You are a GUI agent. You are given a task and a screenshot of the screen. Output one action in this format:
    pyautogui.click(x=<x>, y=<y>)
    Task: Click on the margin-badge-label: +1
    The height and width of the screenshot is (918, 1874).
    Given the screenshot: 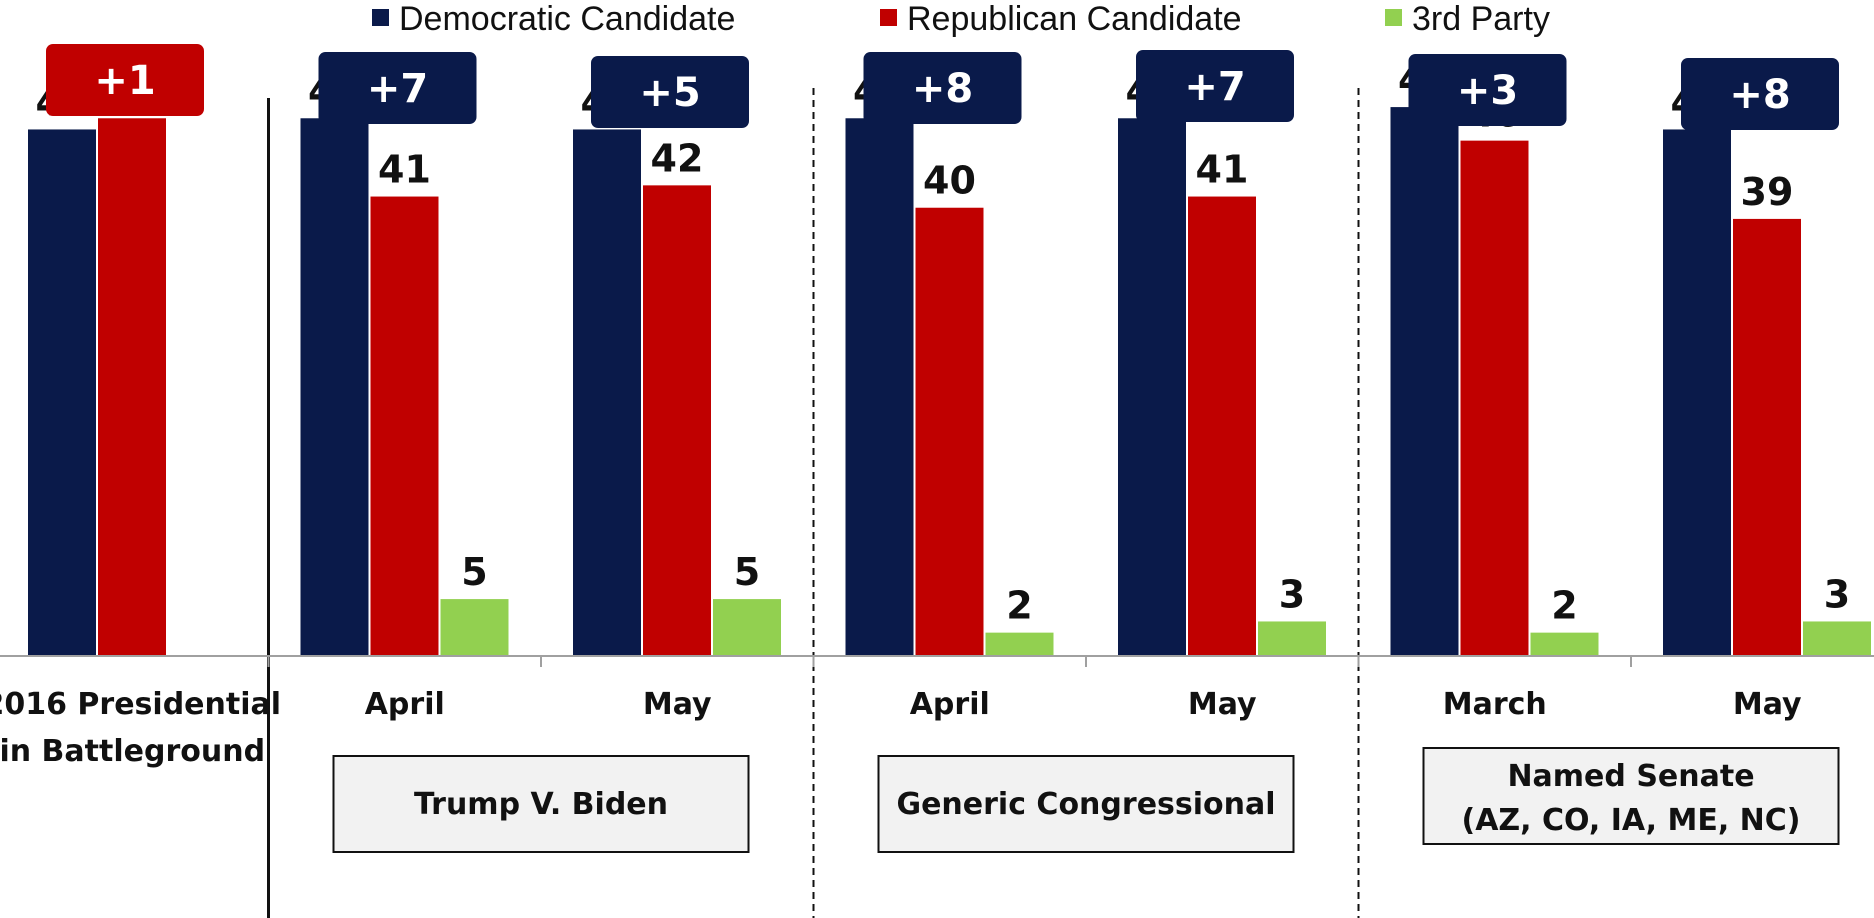 What is the action you would take?
    pyautogui.click(x=124, y=81)
    